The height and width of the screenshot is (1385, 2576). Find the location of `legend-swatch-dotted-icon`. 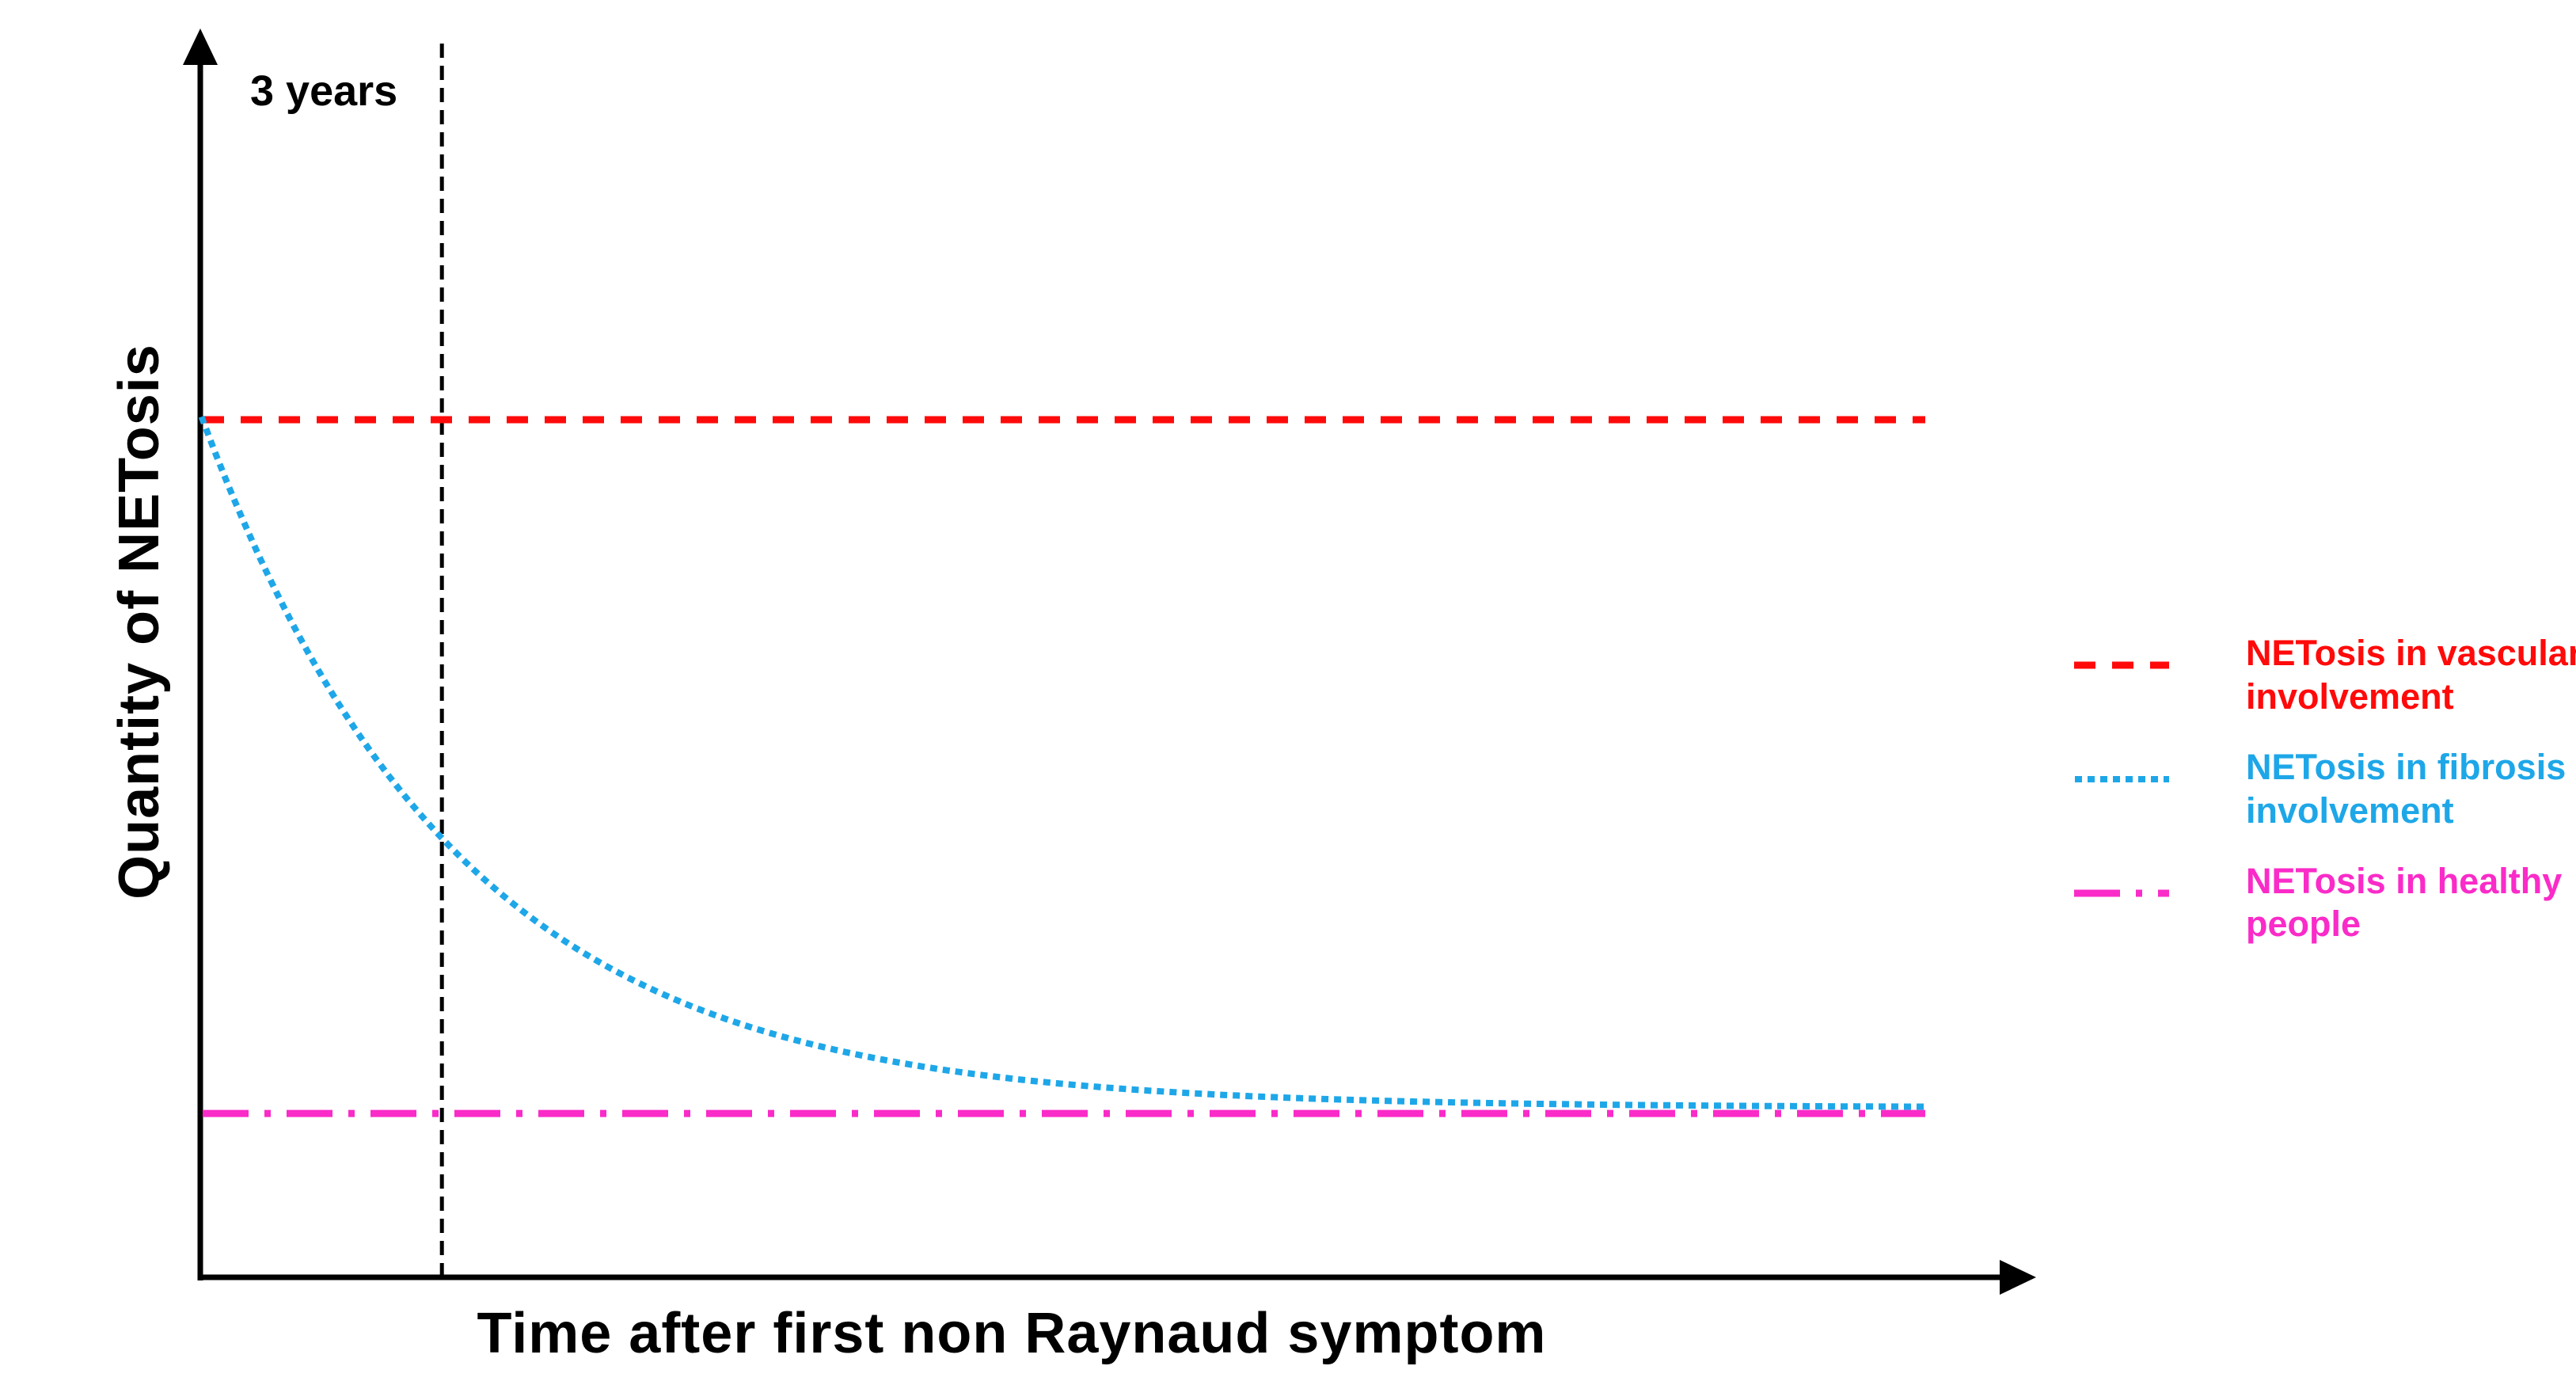

legend-swatch-dotted-icon is located at coordinates (2122, 778).